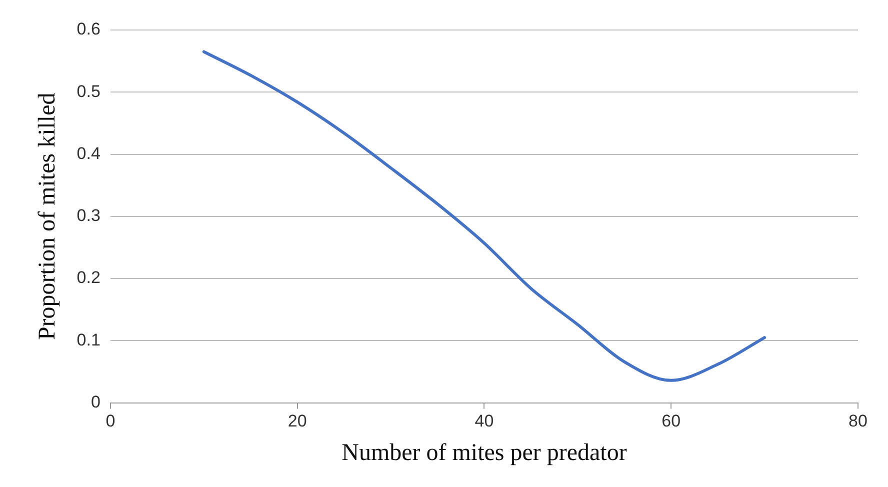 This screenshot has height=487, width=888. What do you see at coordinates (484, 421) in the screenshot?
I see `x-tick-label: 40` at bounding box center [484, 421].